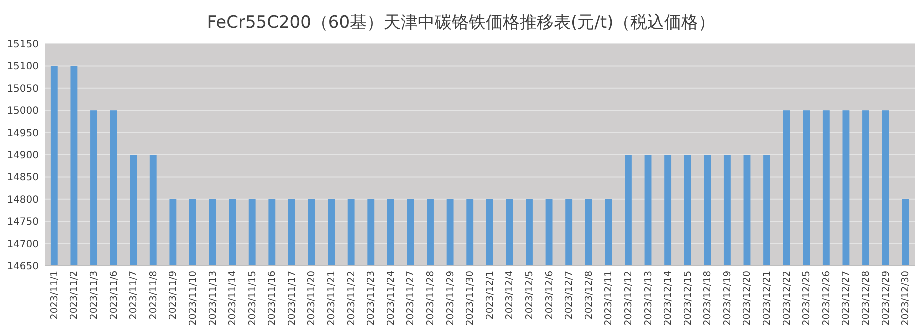 The image size is (923, 336). Describe the element at coordinates (768, 298) in the screenshot. I see `x-tick-label: 2023/12/21` at that location.